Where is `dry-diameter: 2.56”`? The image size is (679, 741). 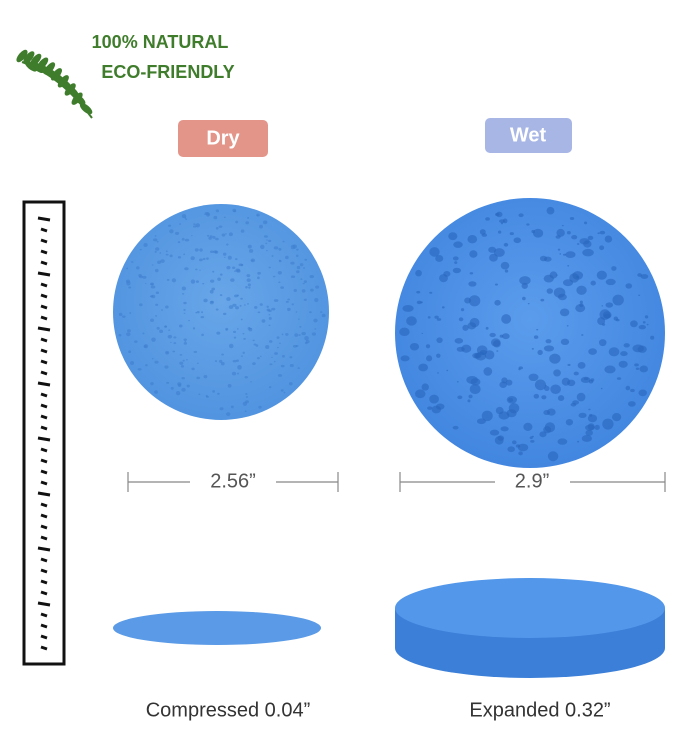 dry-diameter: 2.56” is located at coordinates (233, 481).